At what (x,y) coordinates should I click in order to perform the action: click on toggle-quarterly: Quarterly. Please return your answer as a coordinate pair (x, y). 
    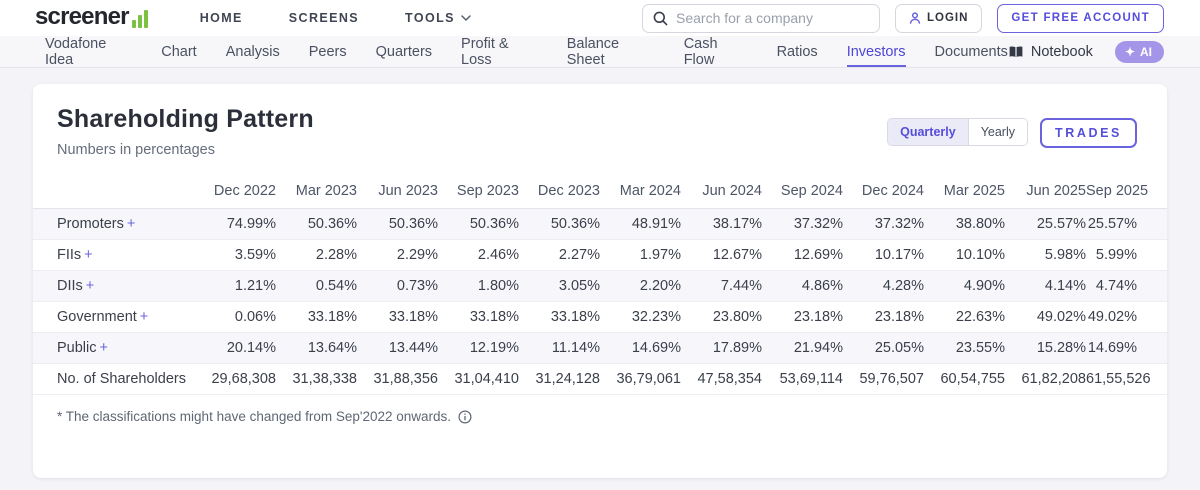
    Looking at the image, I should click on (928, 132).